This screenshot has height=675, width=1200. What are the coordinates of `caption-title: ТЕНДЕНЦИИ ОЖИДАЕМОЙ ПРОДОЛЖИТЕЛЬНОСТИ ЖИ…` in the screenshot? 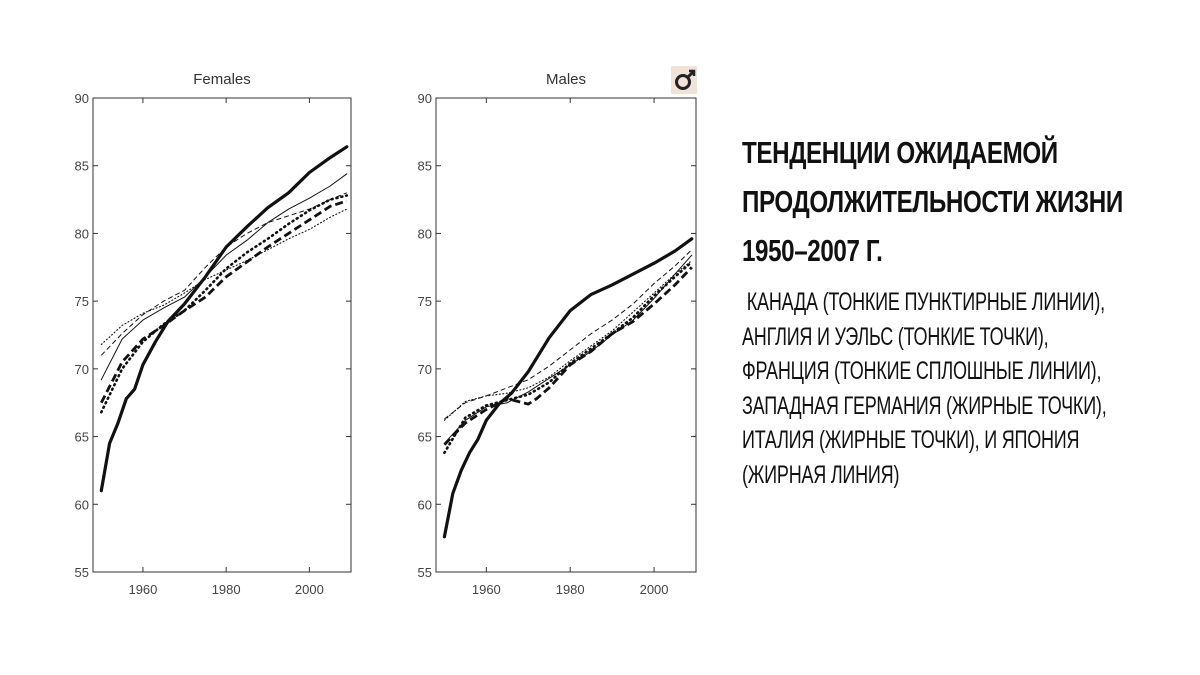 It's located at (960, 201).